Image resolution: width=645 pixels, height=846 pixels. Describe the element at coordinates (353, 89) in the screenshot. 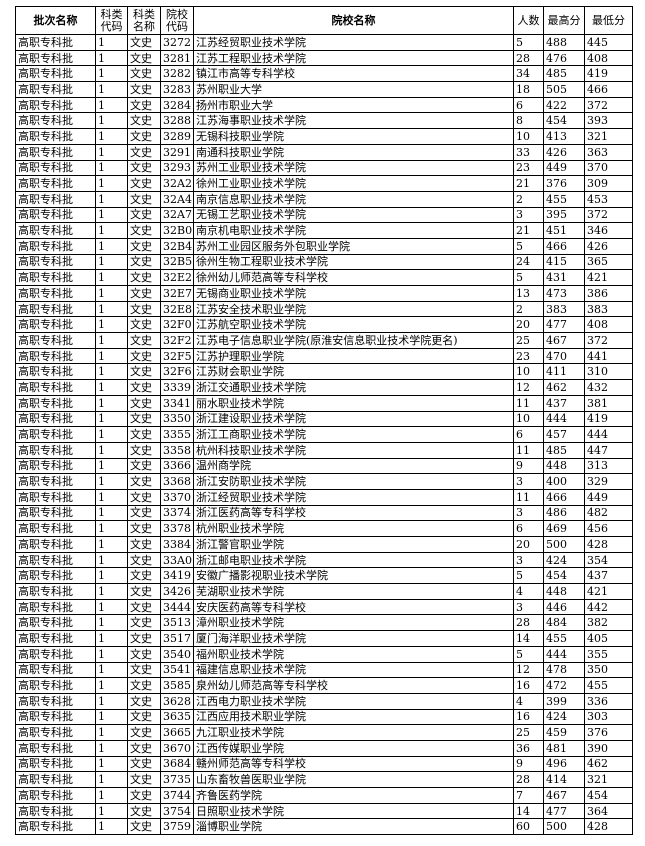

I see `table-cell: 苏州职业大学` at that location.